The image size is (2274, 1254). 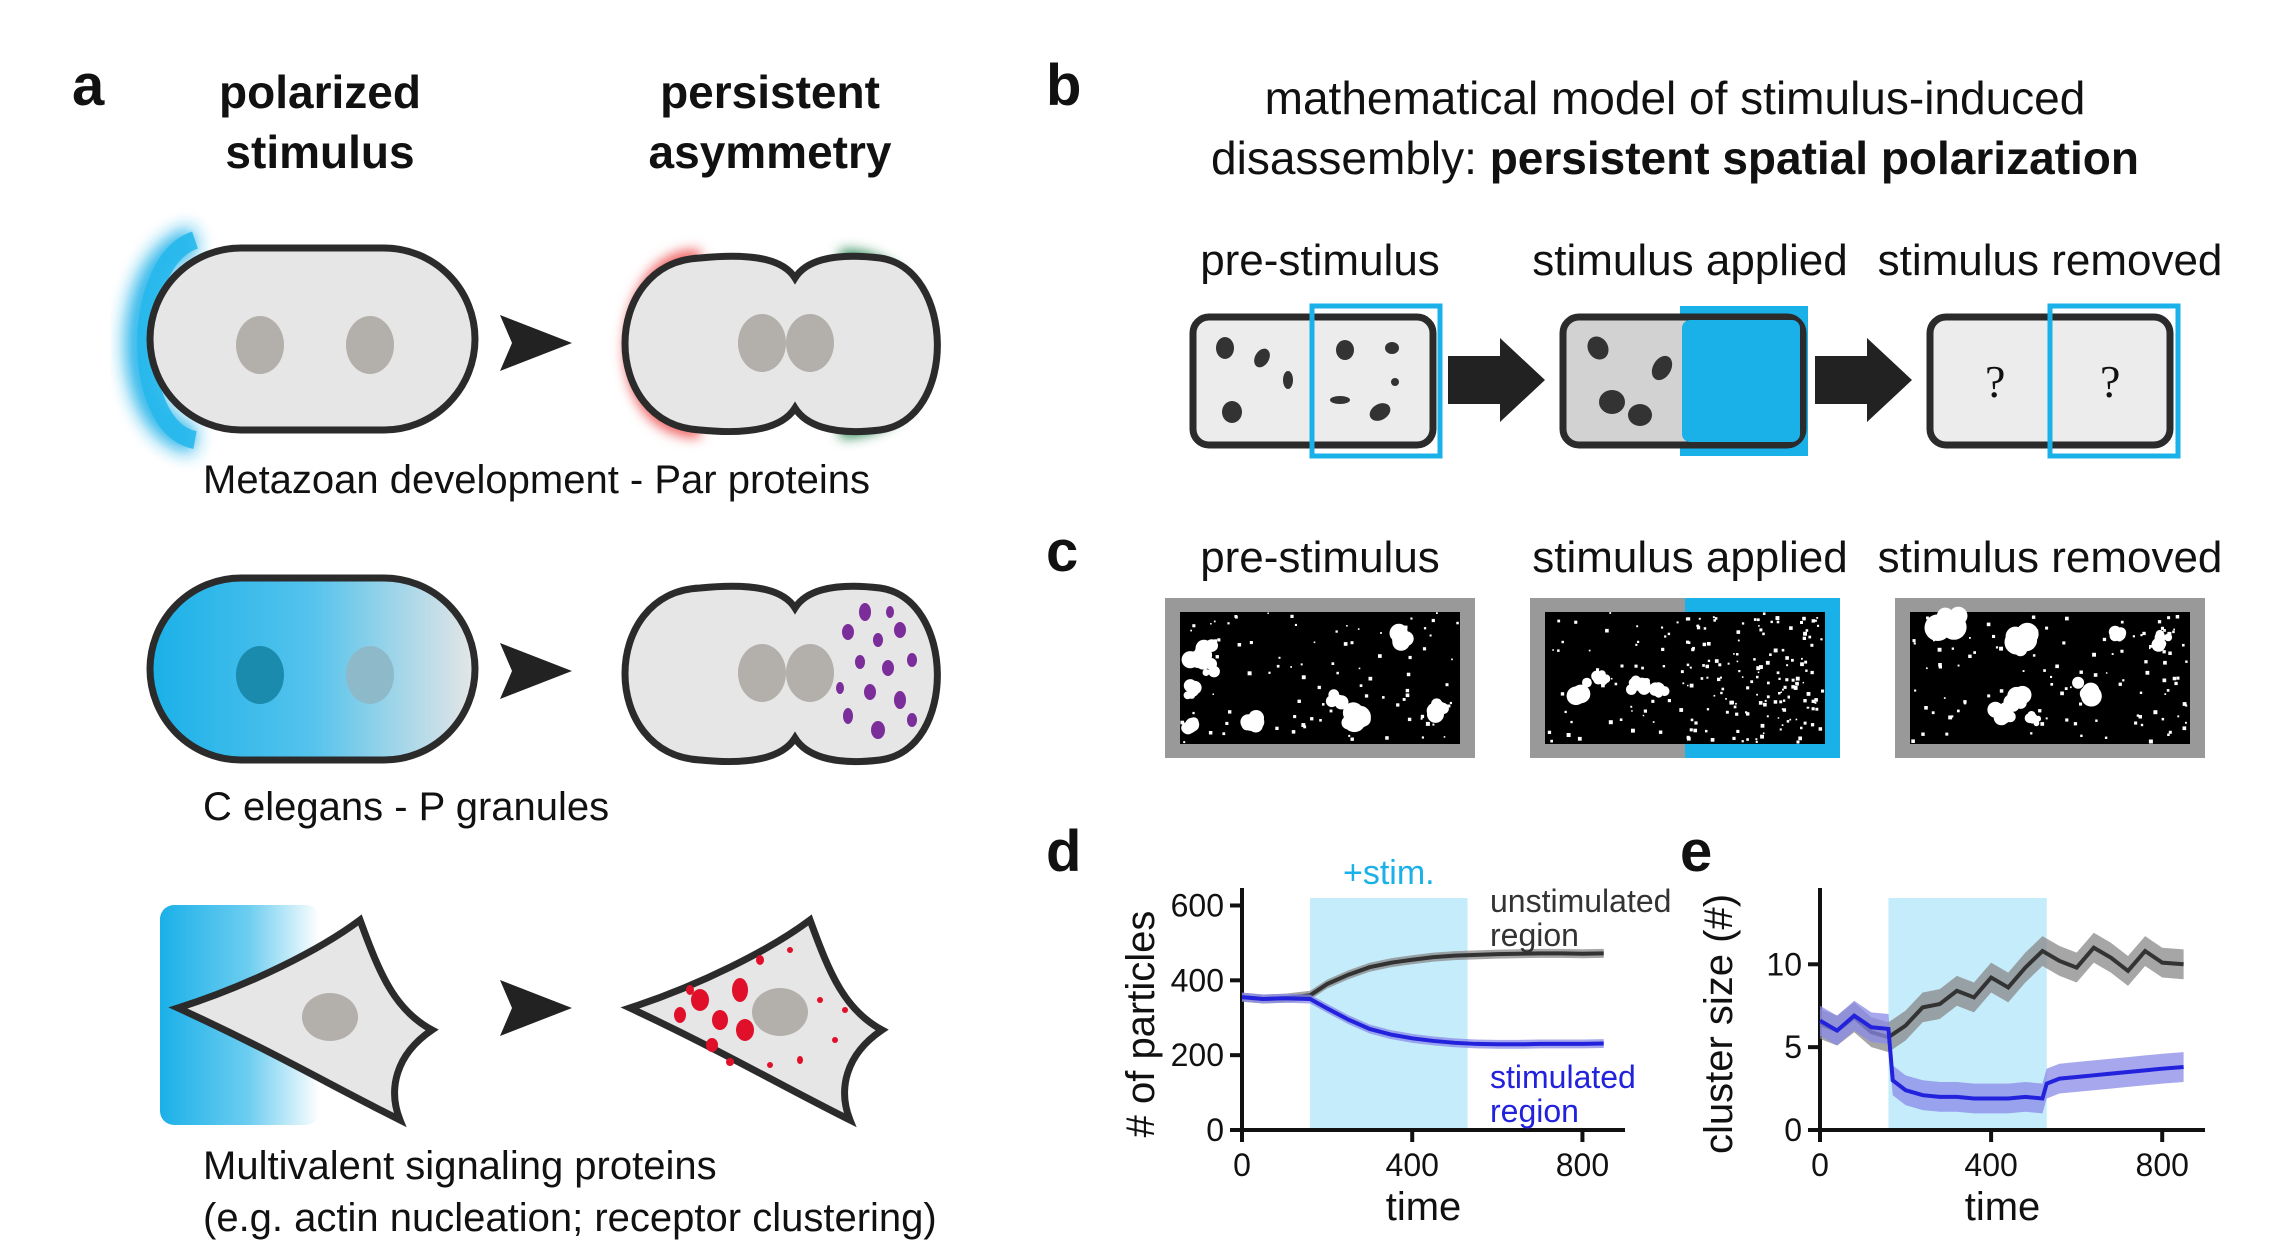 What do you see at coordinates (1675, 98) in the screenshot?
I see `title-line1: mathematical model of stimulus-induced` at bounding box center [1675, 98].